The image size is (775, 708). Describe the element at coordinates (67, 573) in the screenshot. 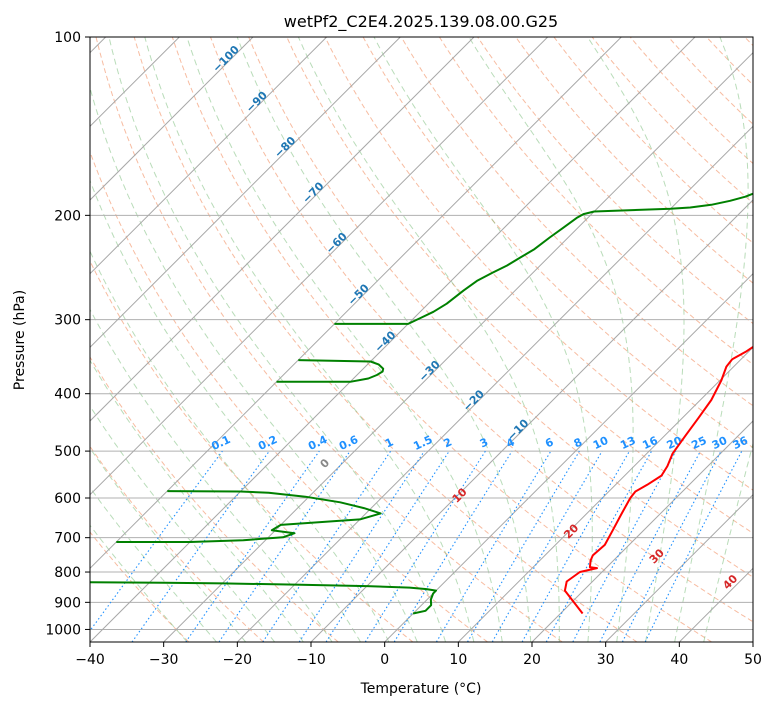

I see `y-tick-label: 800` at that location.